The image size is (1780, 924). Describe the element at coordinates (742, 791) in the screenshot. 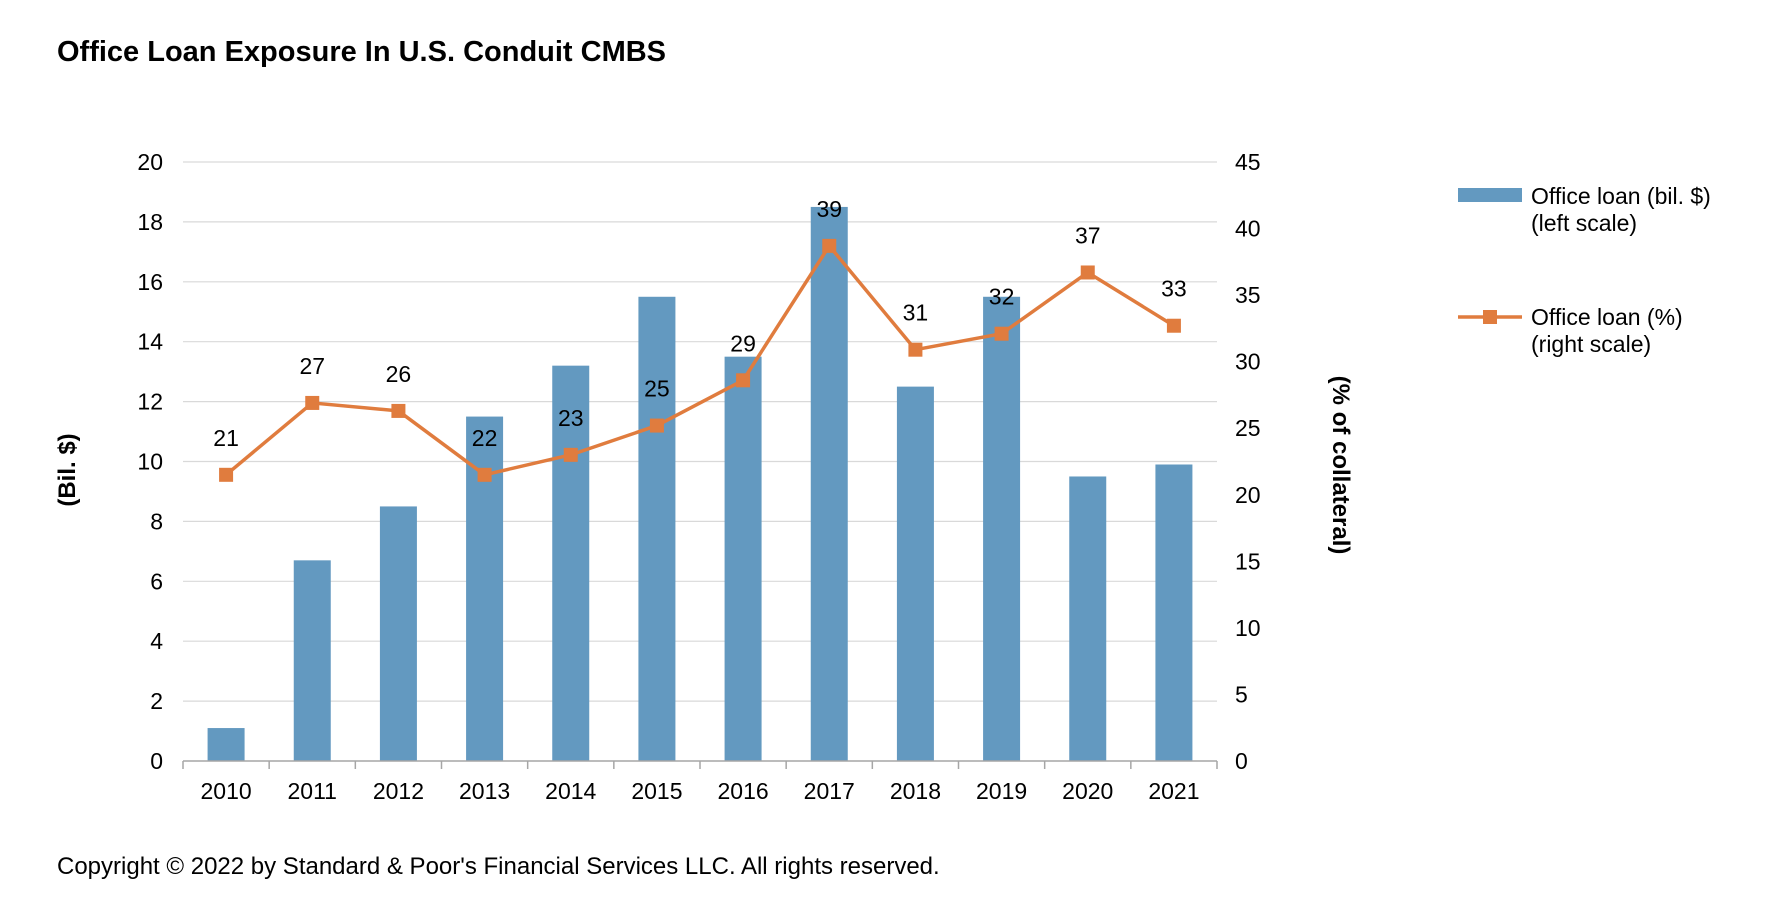

I see `x-tick-label: 2016` at that location.